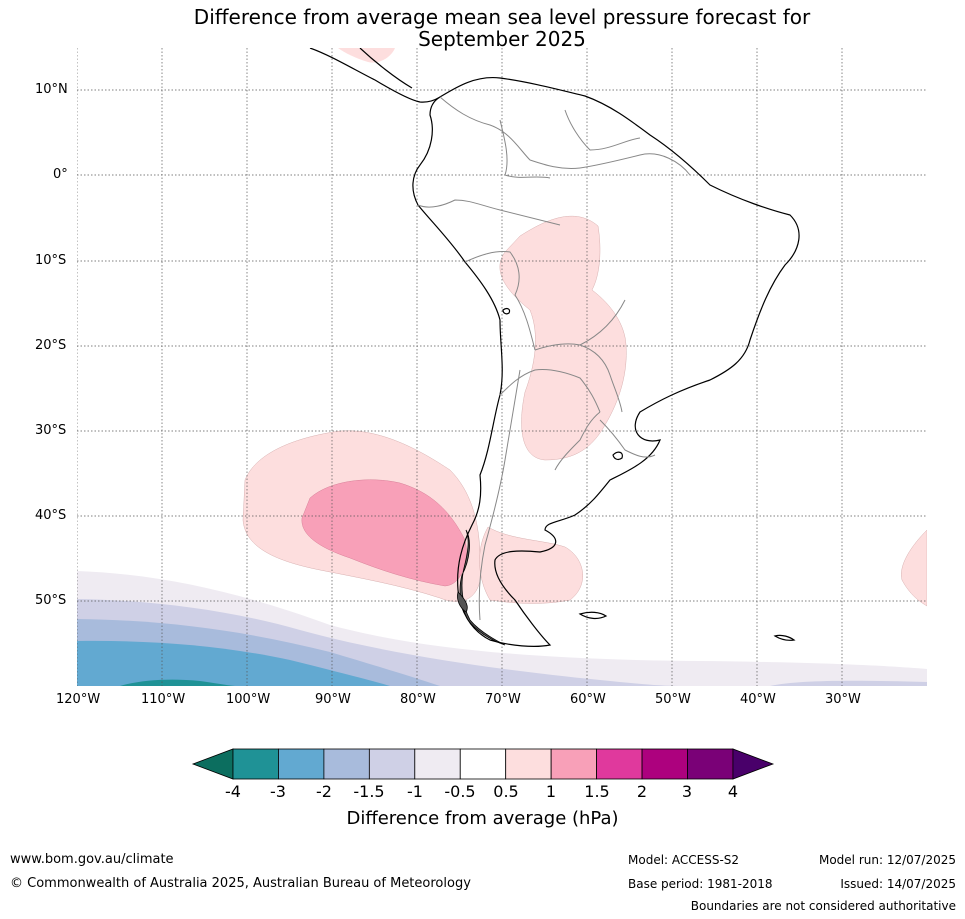  I want to click on colorbar-tick: 1, so click(551, 791).